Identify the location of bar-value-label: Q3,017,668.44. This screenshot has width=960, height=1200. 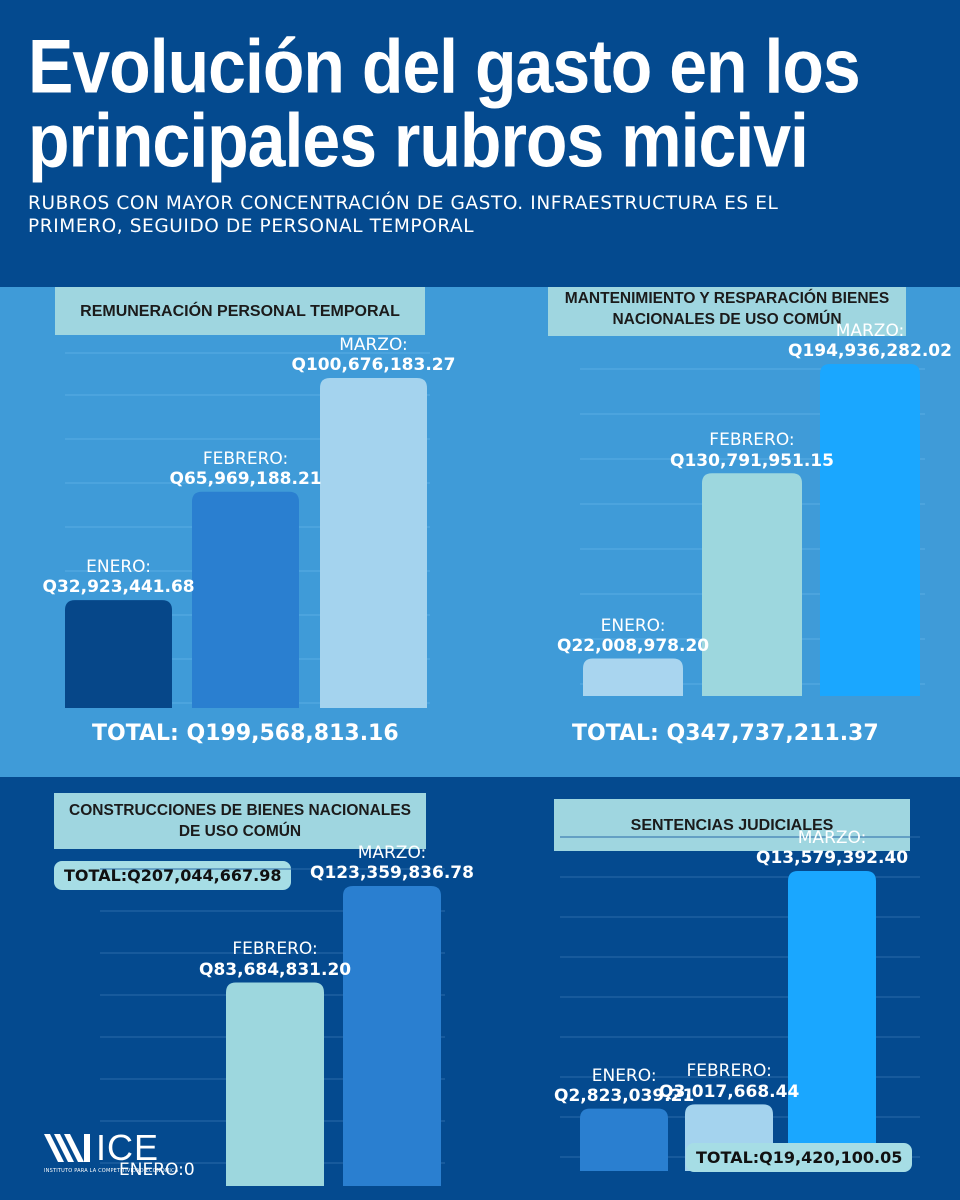
(729, 1091).